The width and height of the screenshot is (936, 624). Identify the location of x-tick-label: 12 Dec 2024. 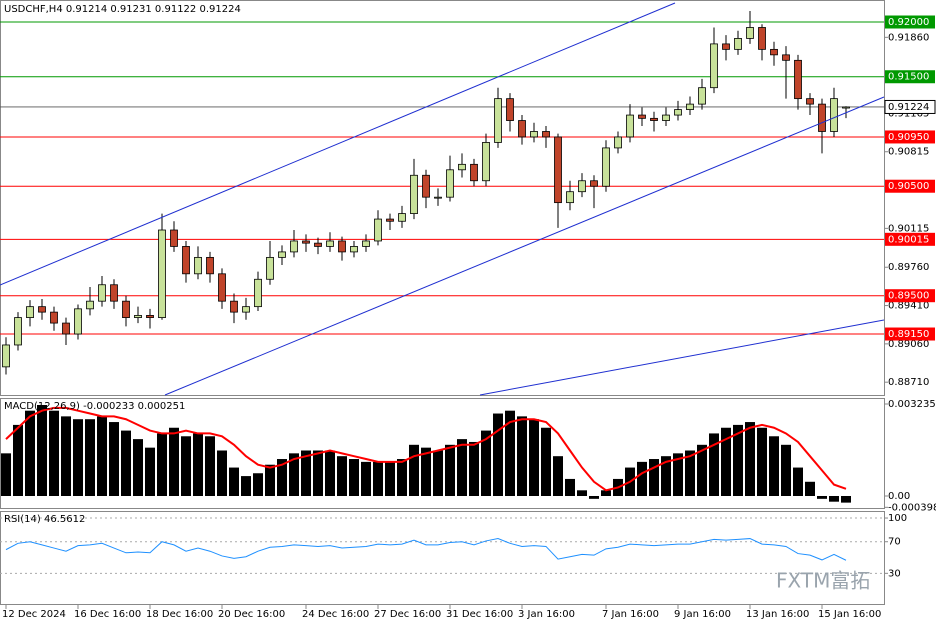
(34, 614).